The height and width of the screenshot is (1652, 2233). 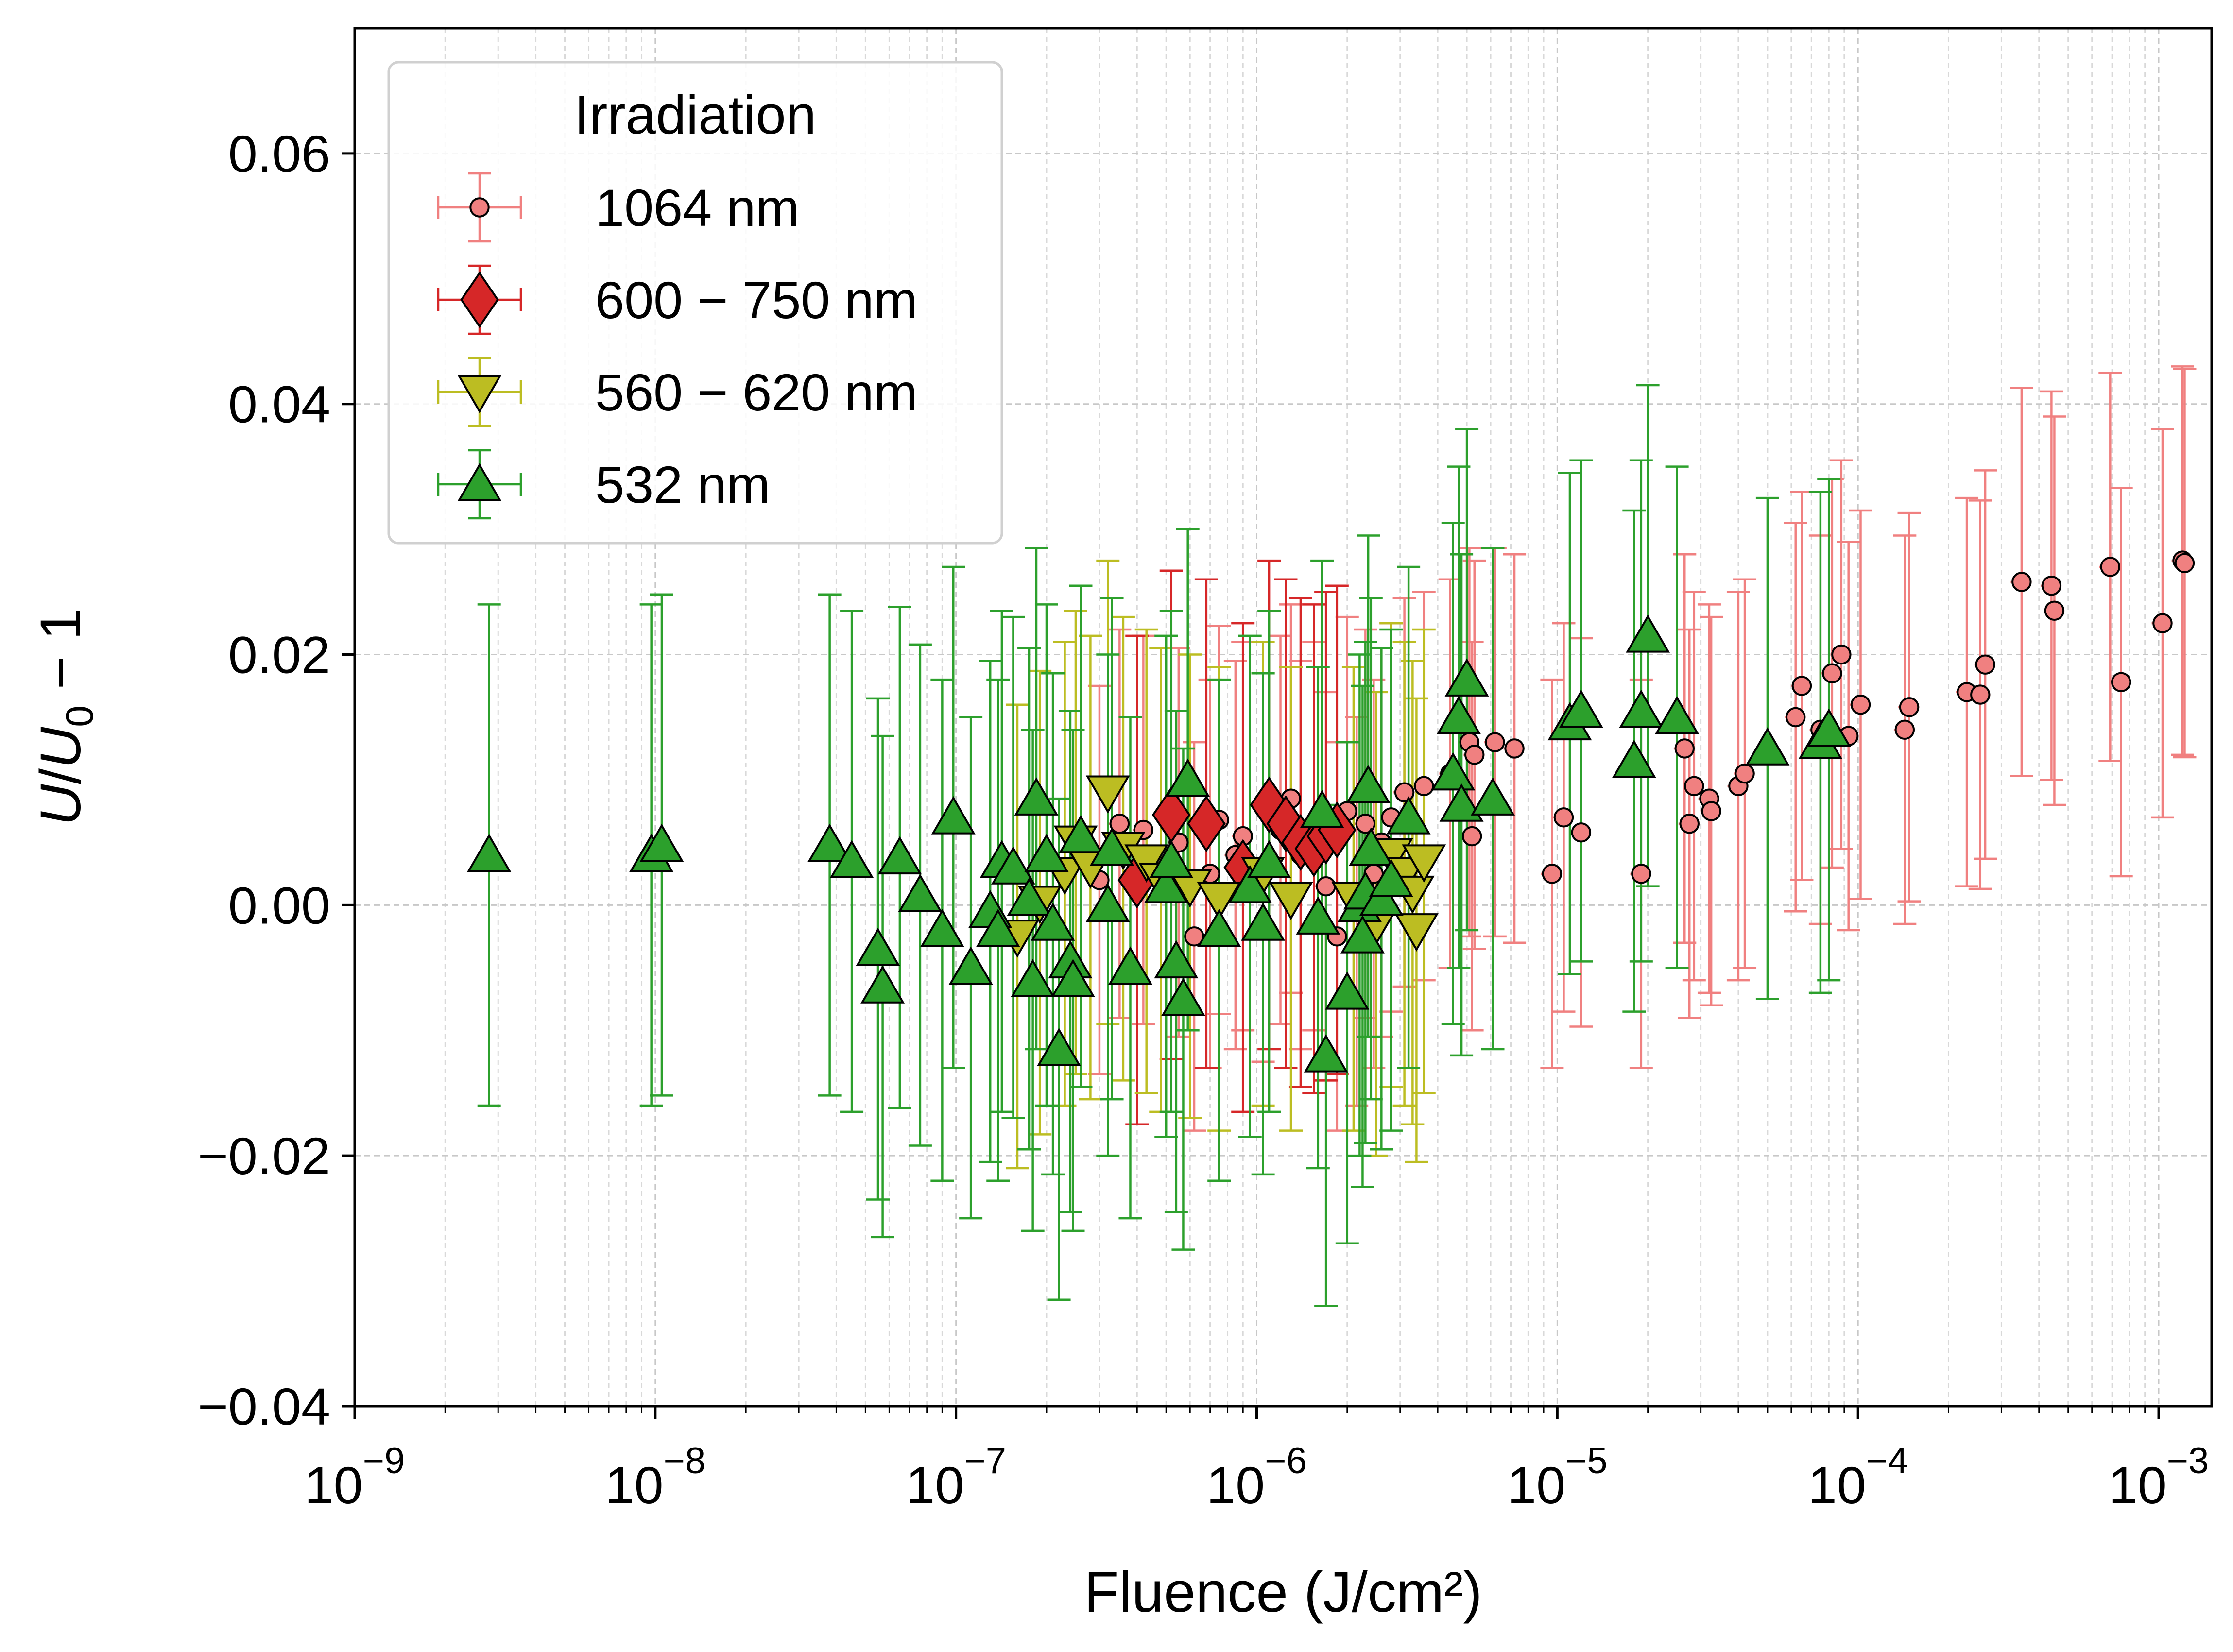 What do you see at coordinates (756, 300) in the screenshot?
I see `legend-label: 600 − 750 nm` at bounding box center [756, 300].